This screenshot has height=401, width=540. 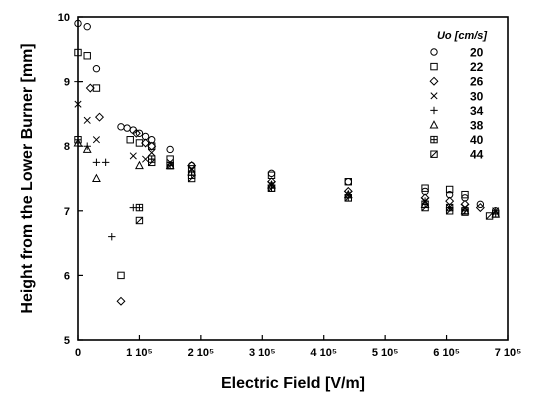 I want to click on legend-label: 40, so click(x=477, y=140).